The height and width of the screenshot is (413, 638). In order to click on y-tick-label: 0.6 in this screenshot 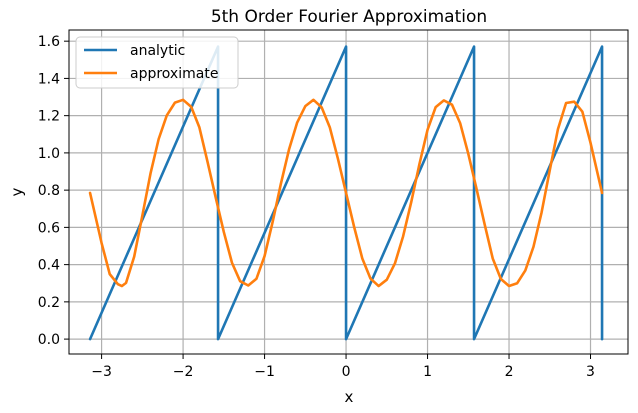, I will do `click(49, 228)`.